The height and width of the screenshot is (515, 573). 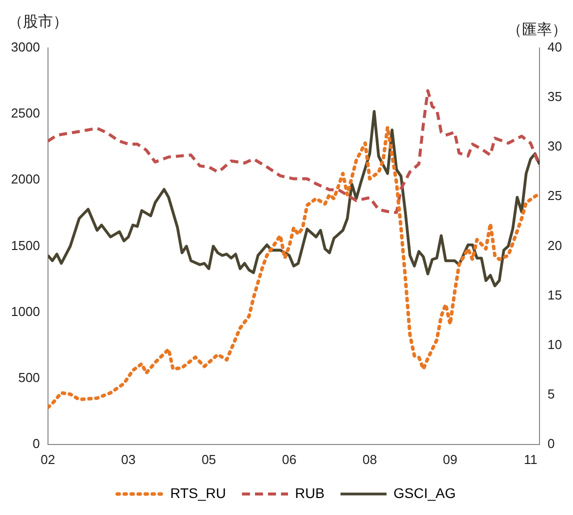 What do you see at coordinates (36, 443) in the screenshot?
I see `y-tick-label: 0` at bounding box center [36, 443].